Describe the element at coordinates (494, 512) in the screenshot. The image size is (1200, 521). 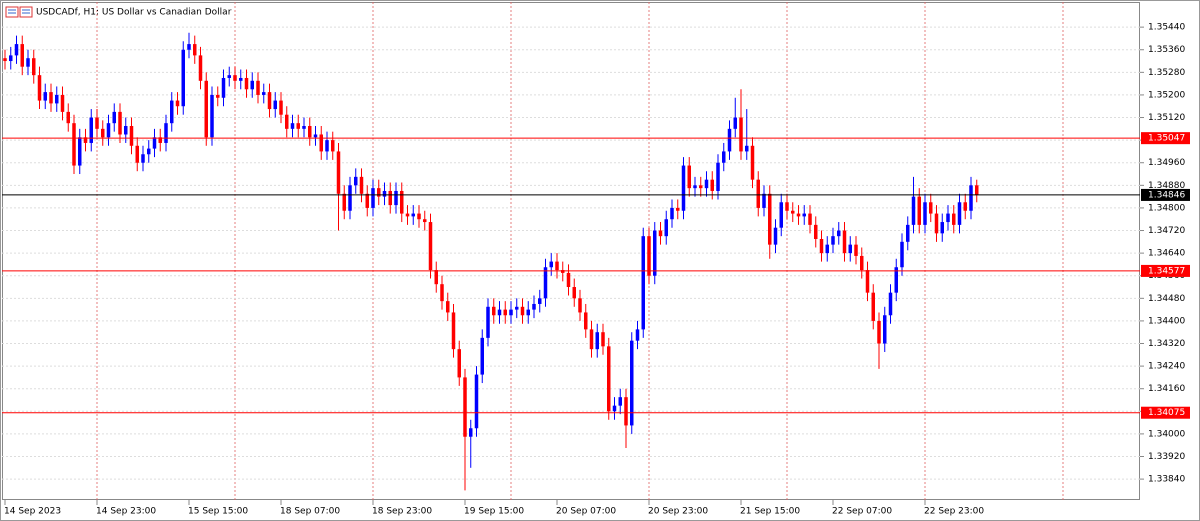
I see `x-tick-label: 19 Sep 15:00` at that location.